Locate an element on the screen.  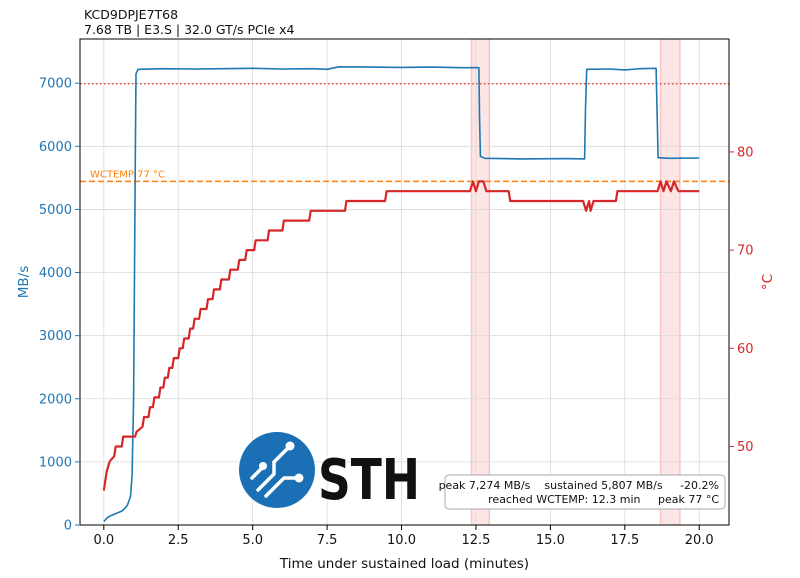
x-tick-label: 10.0 is located at coordinates (401, 540).